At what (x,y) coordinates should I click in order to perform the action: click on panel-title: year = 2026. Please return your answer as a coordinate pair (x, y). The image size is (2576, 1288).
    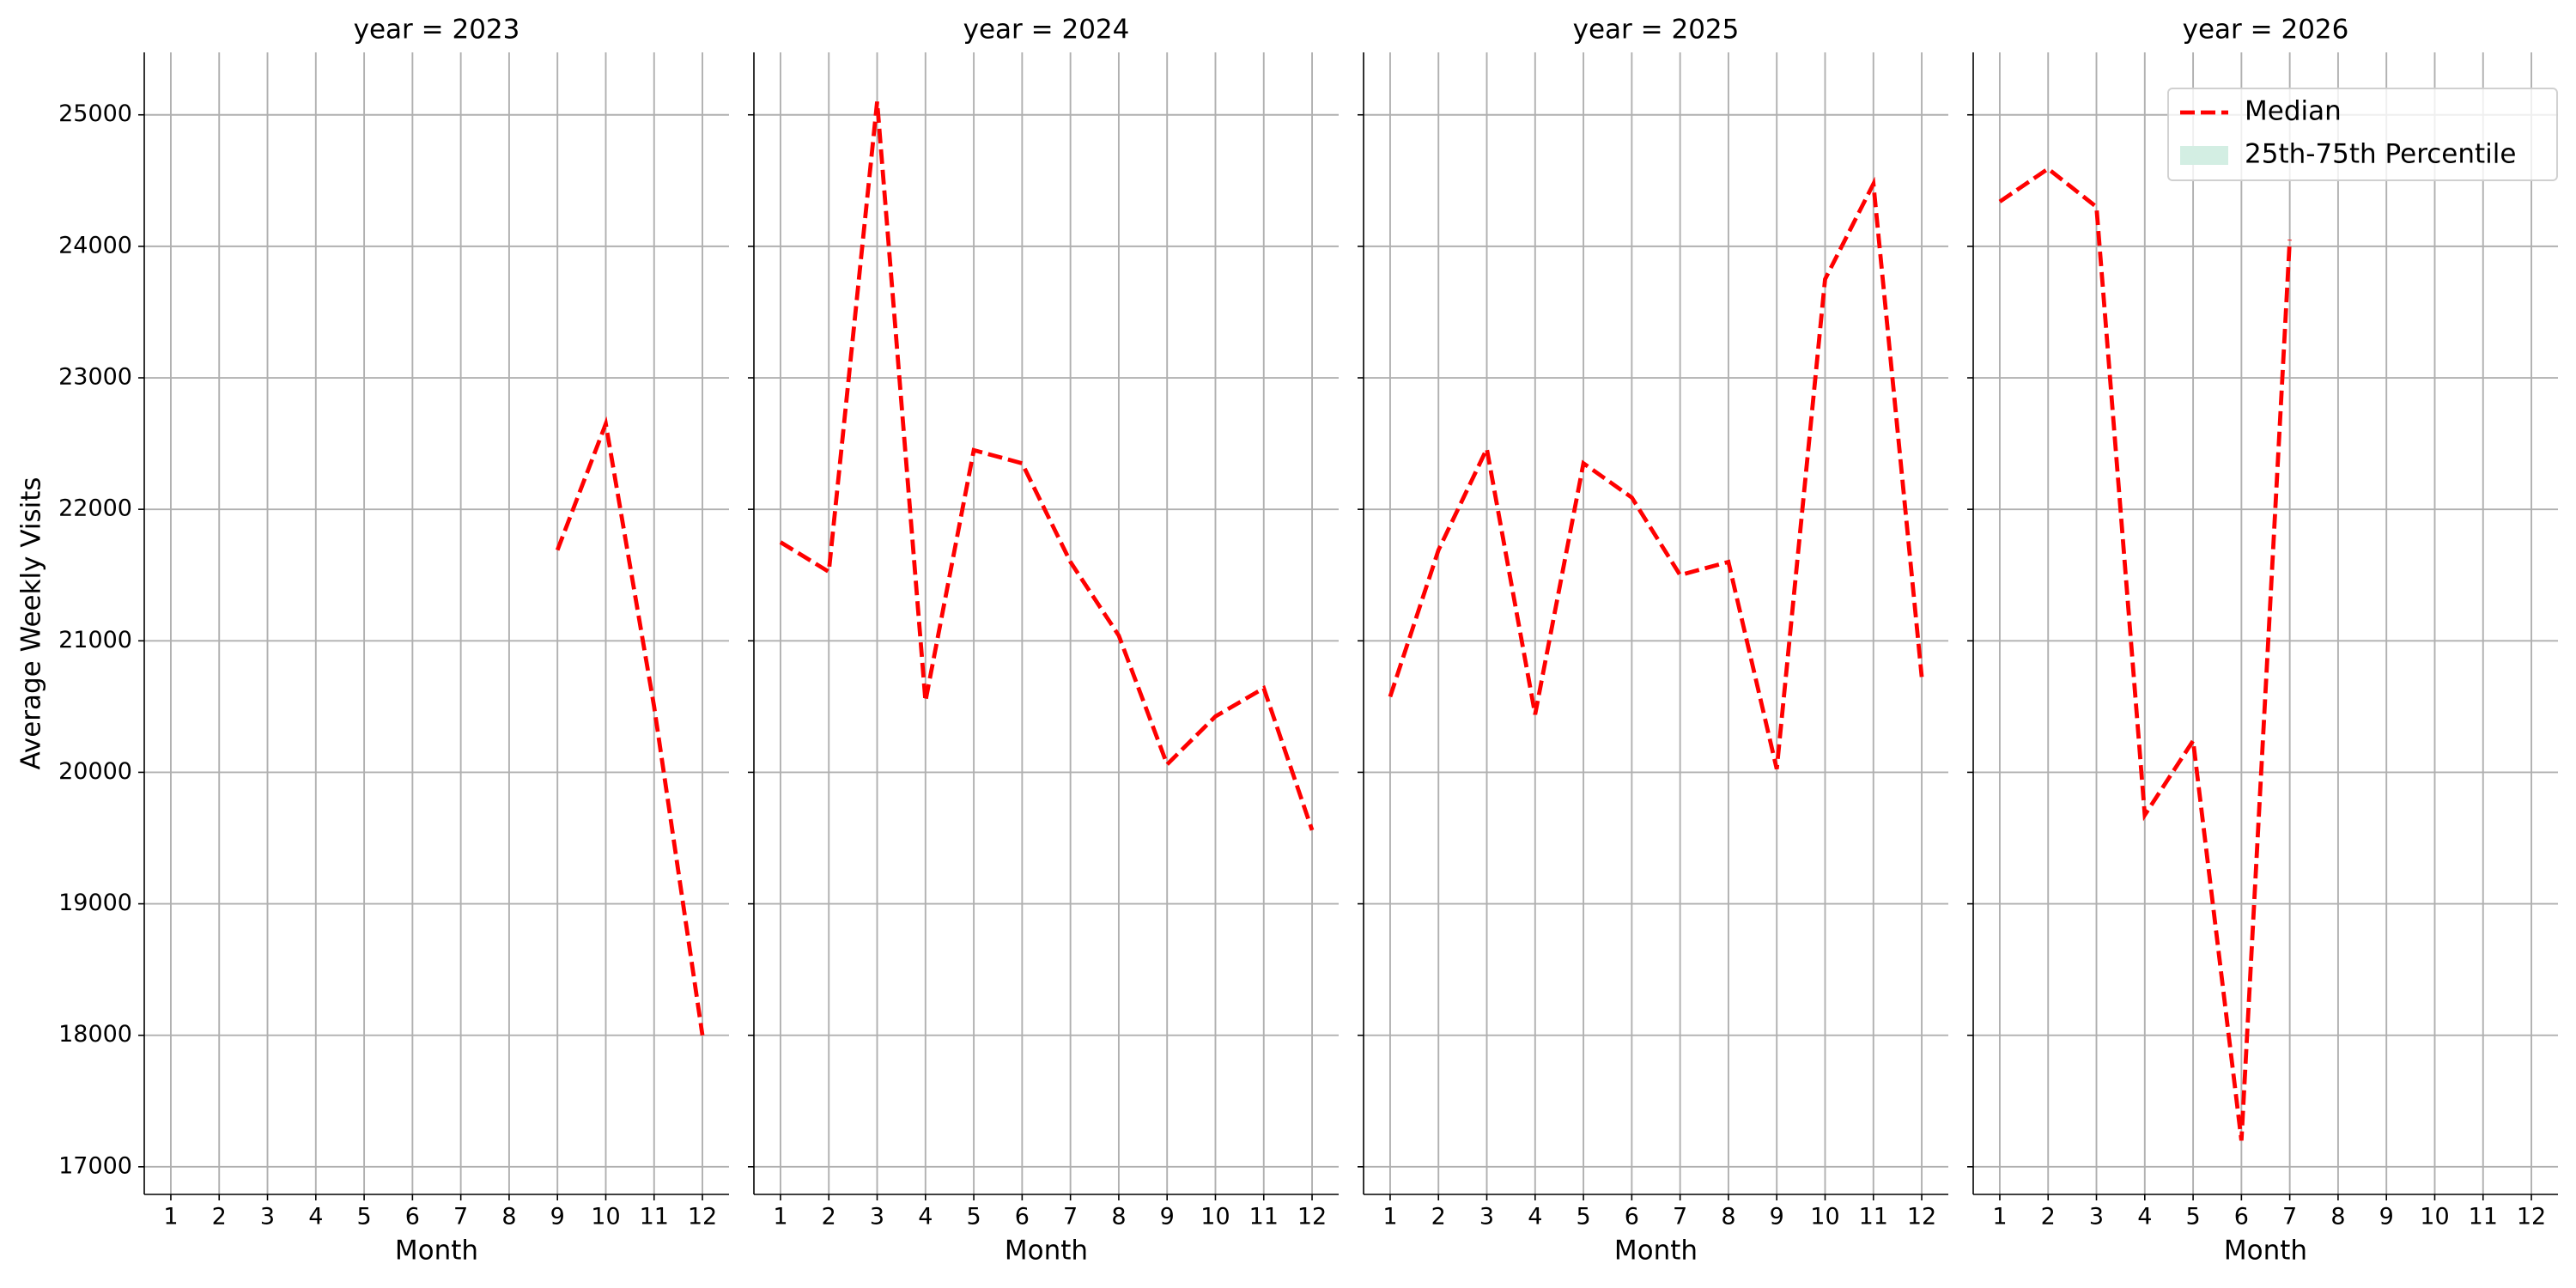
    Looking at the image, I should click on (2266, 31).